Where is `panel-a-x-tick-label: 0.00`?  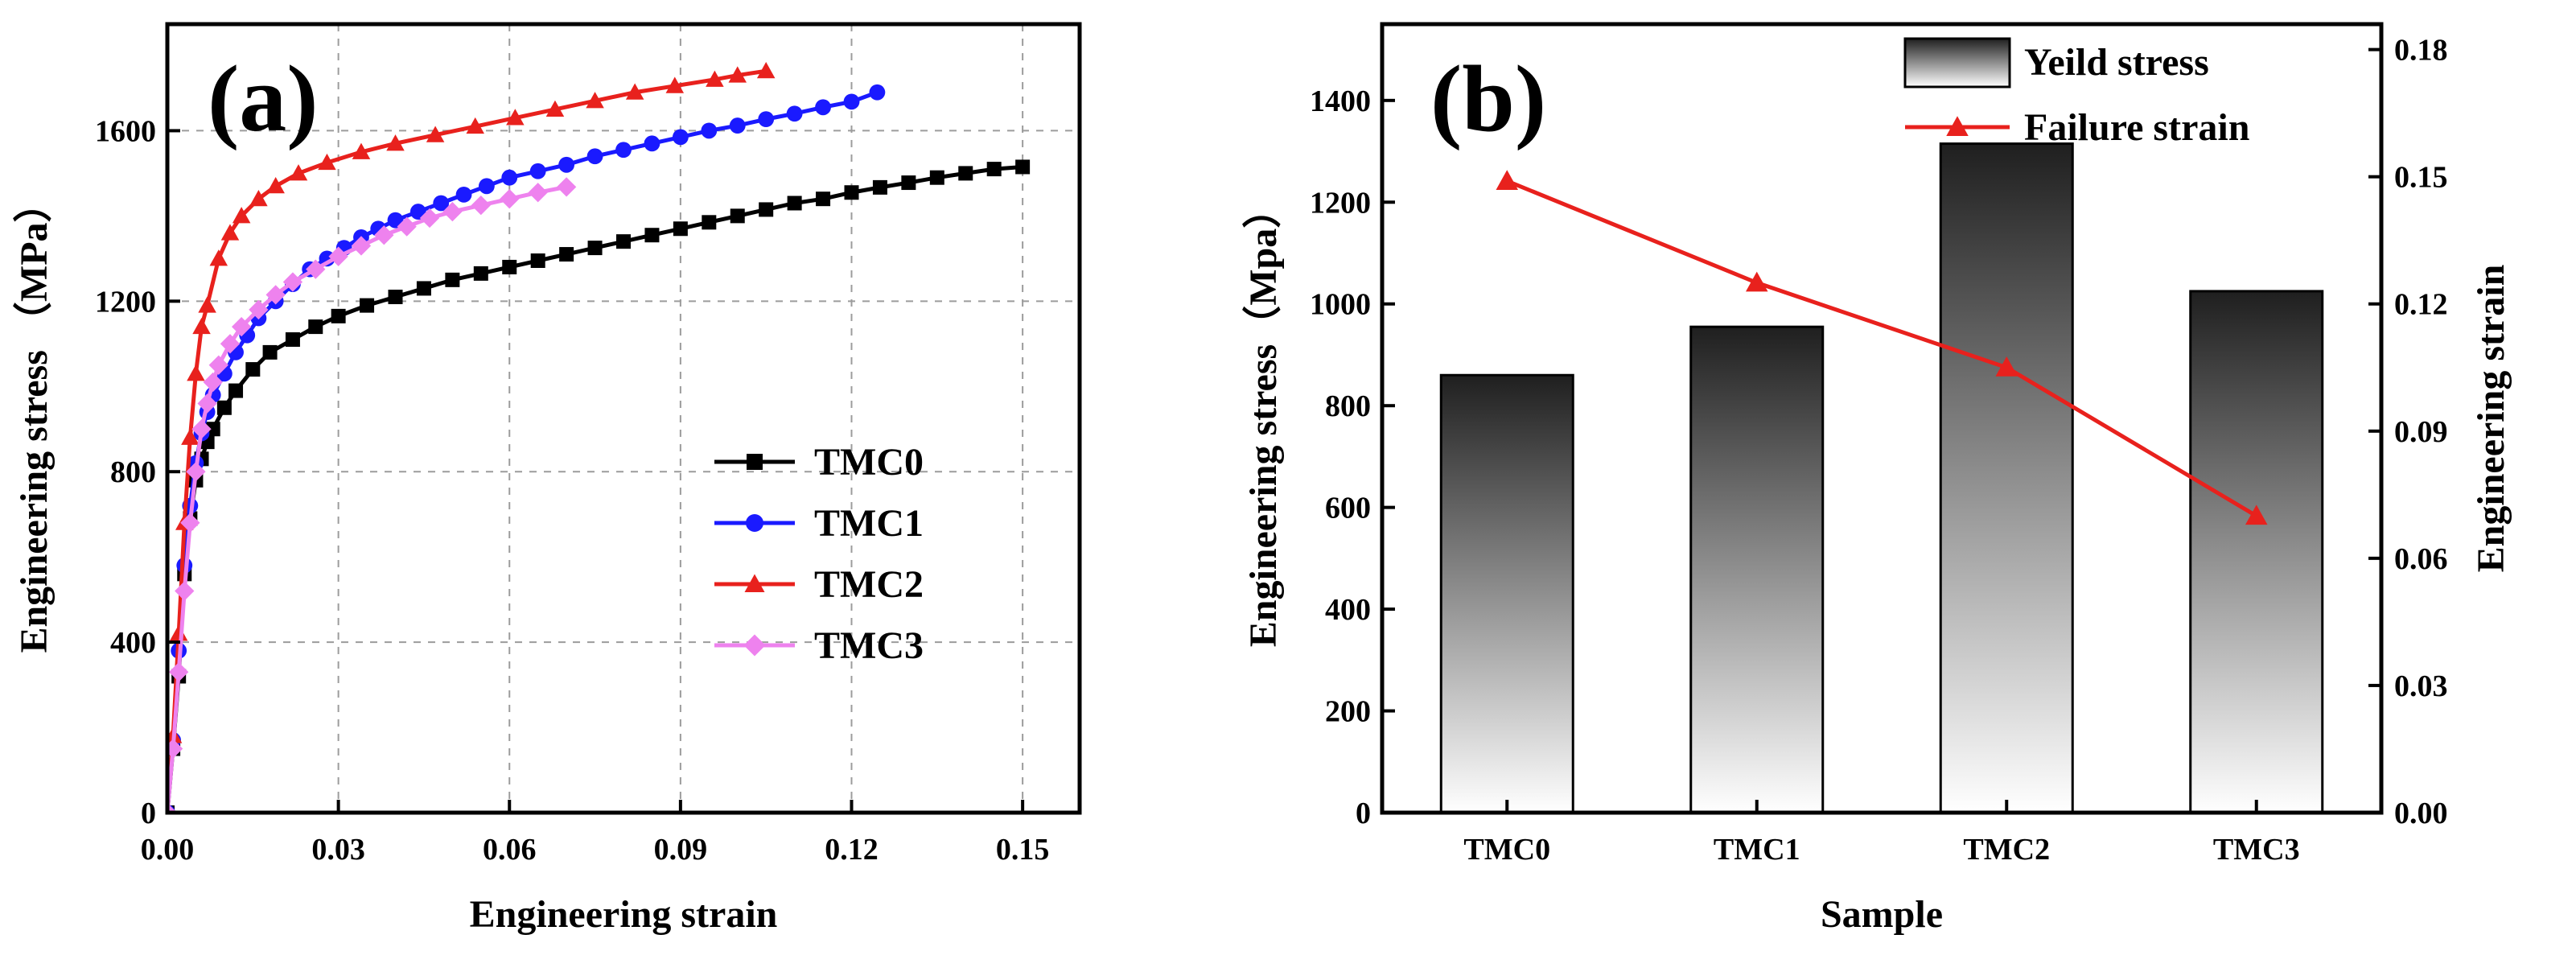
panel-a-x-tick-label: 0.00 is located at coordinates (168, 850).